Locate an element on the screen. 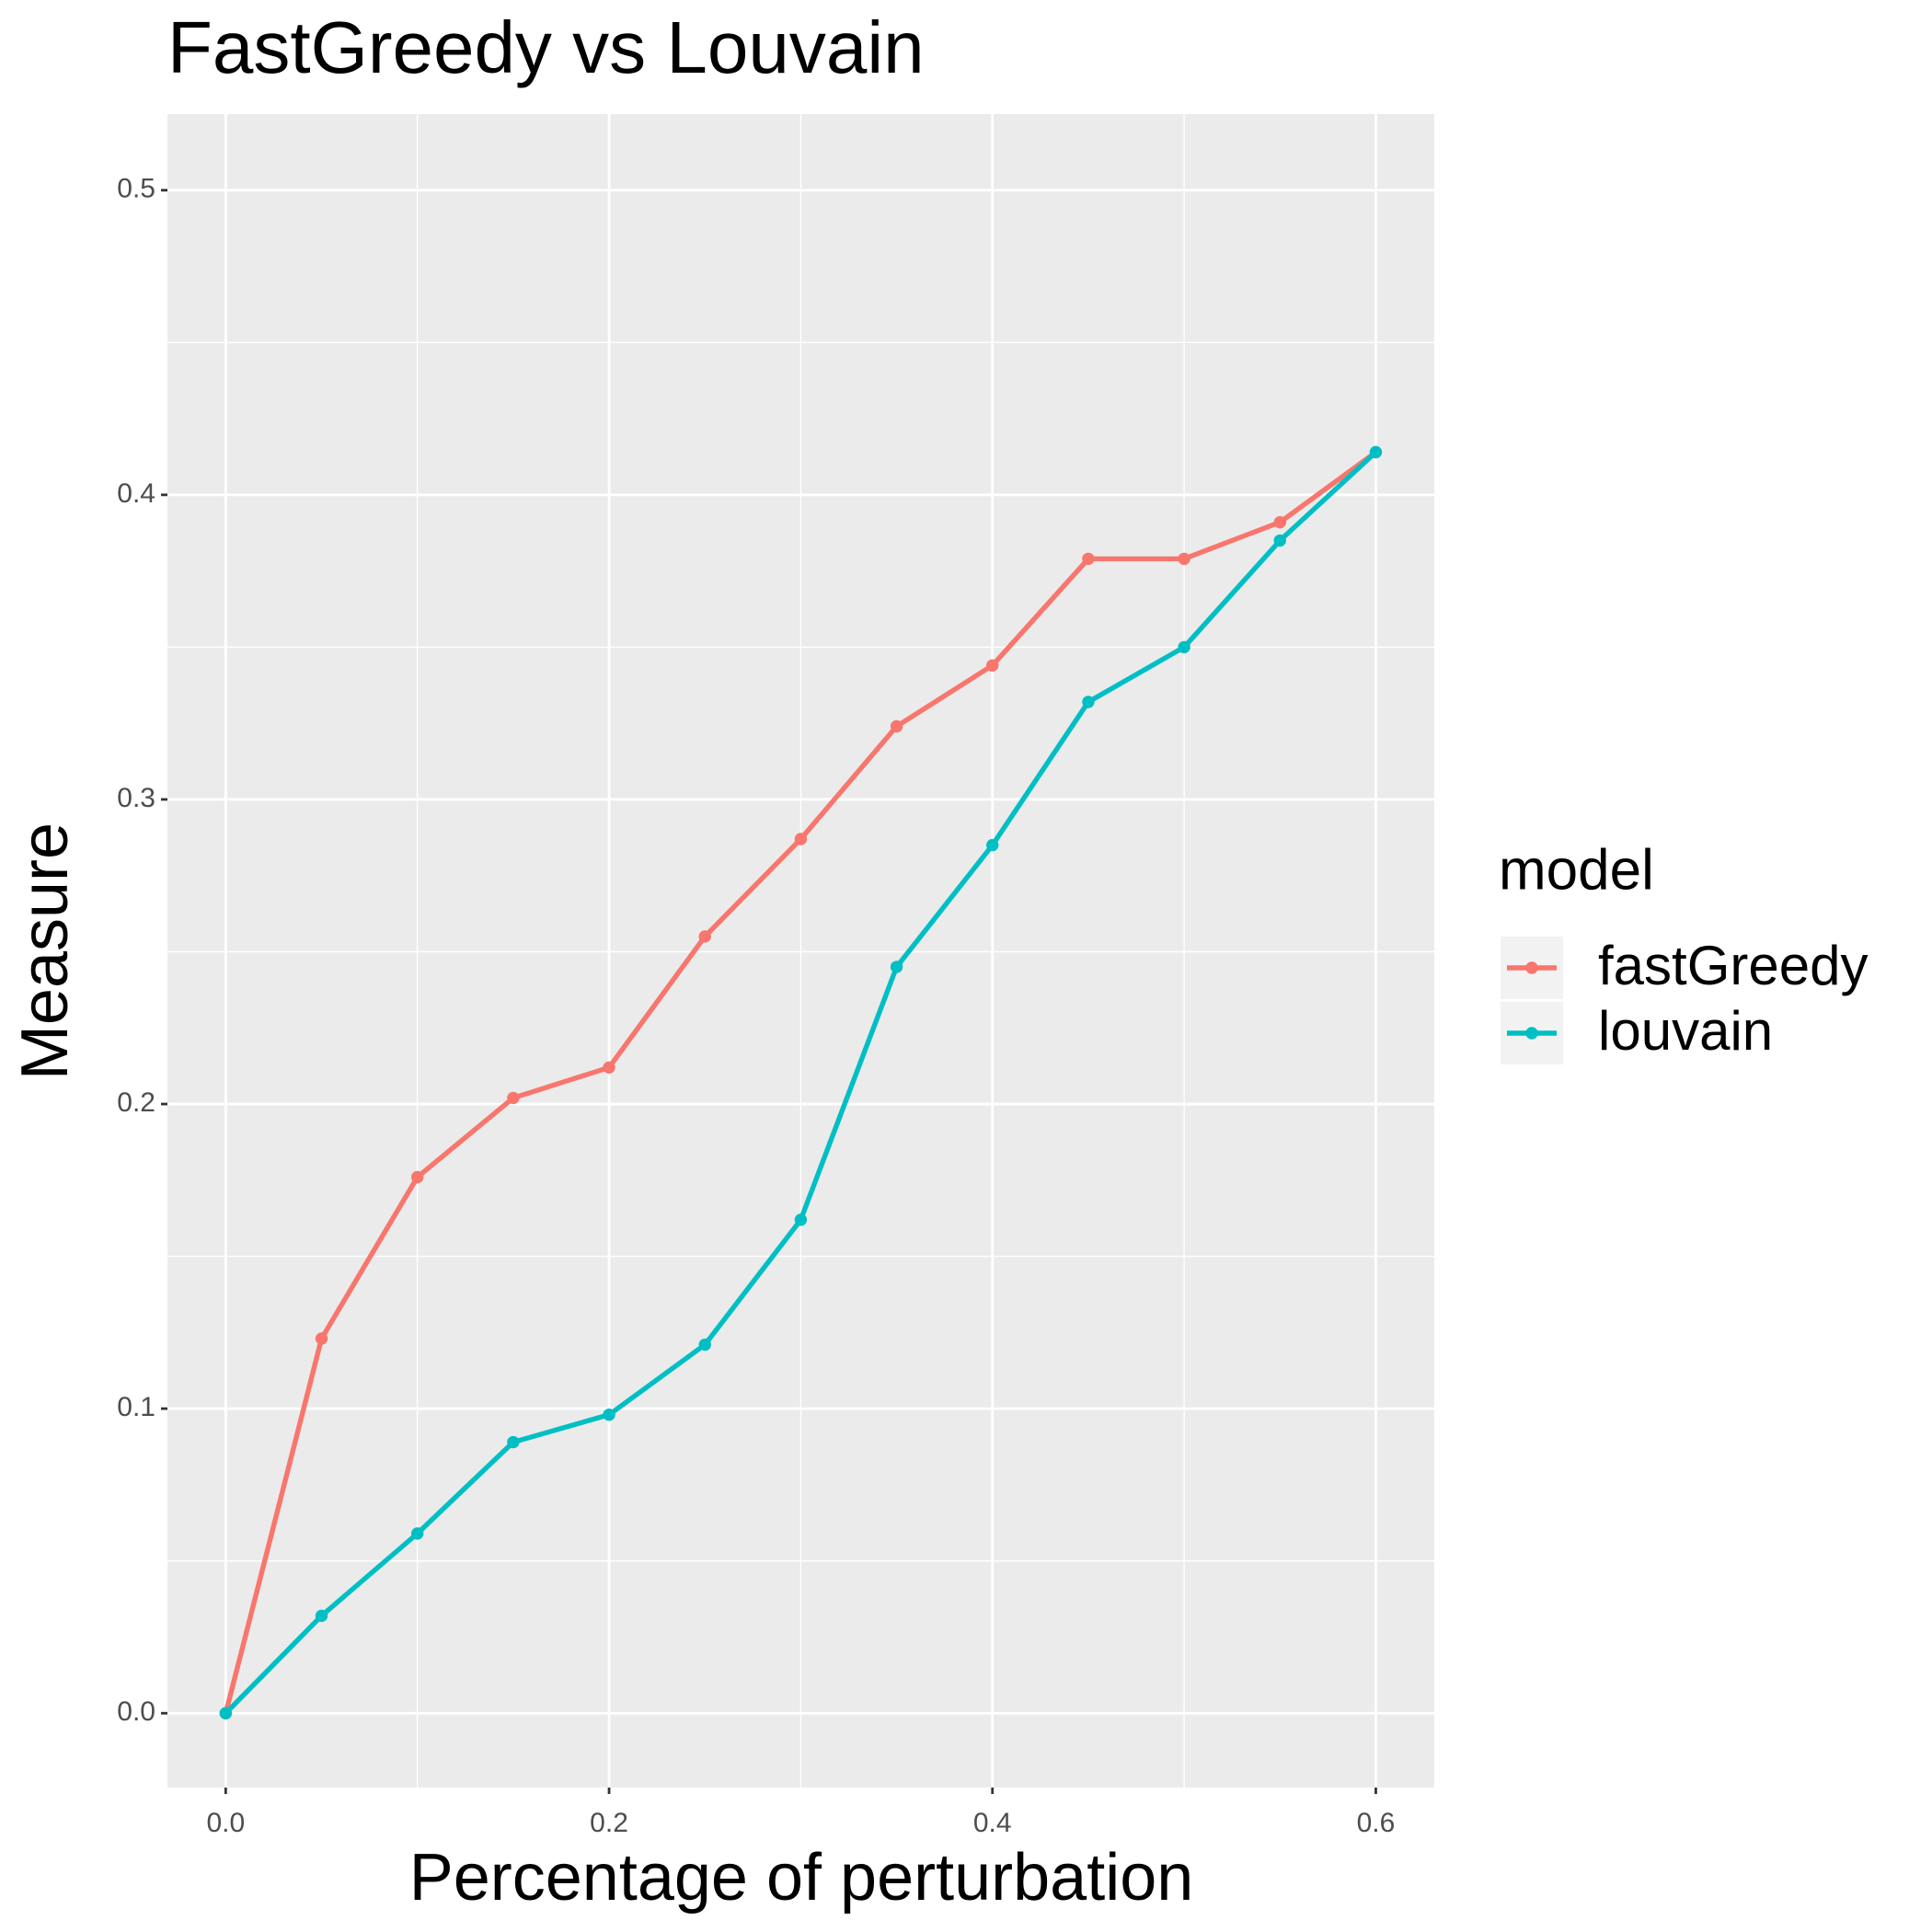  y-tick-label: 0.1 is located at coordinates (136, 1407).